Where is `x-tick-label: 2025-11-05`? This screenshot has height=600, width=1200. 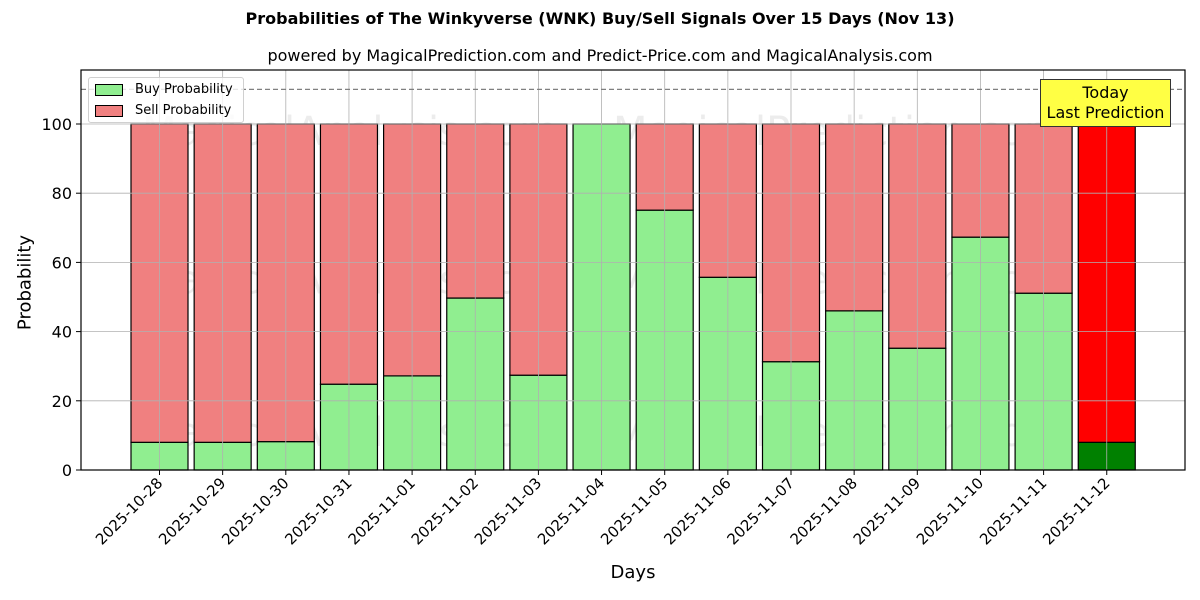
x-tick-label: 2025-11-05 is located at coordinates (634, 511).